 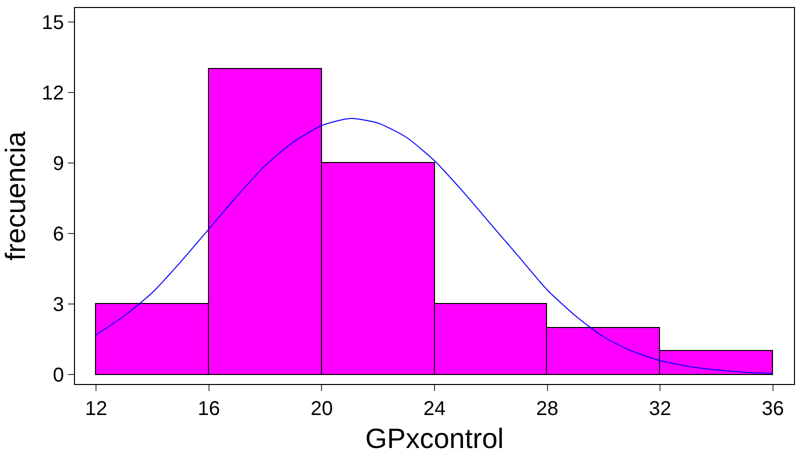 What do you see at coordinates (321, 409) in the screenshot?
I see `x-tick-label: 20` at bounding box center [321, 409].